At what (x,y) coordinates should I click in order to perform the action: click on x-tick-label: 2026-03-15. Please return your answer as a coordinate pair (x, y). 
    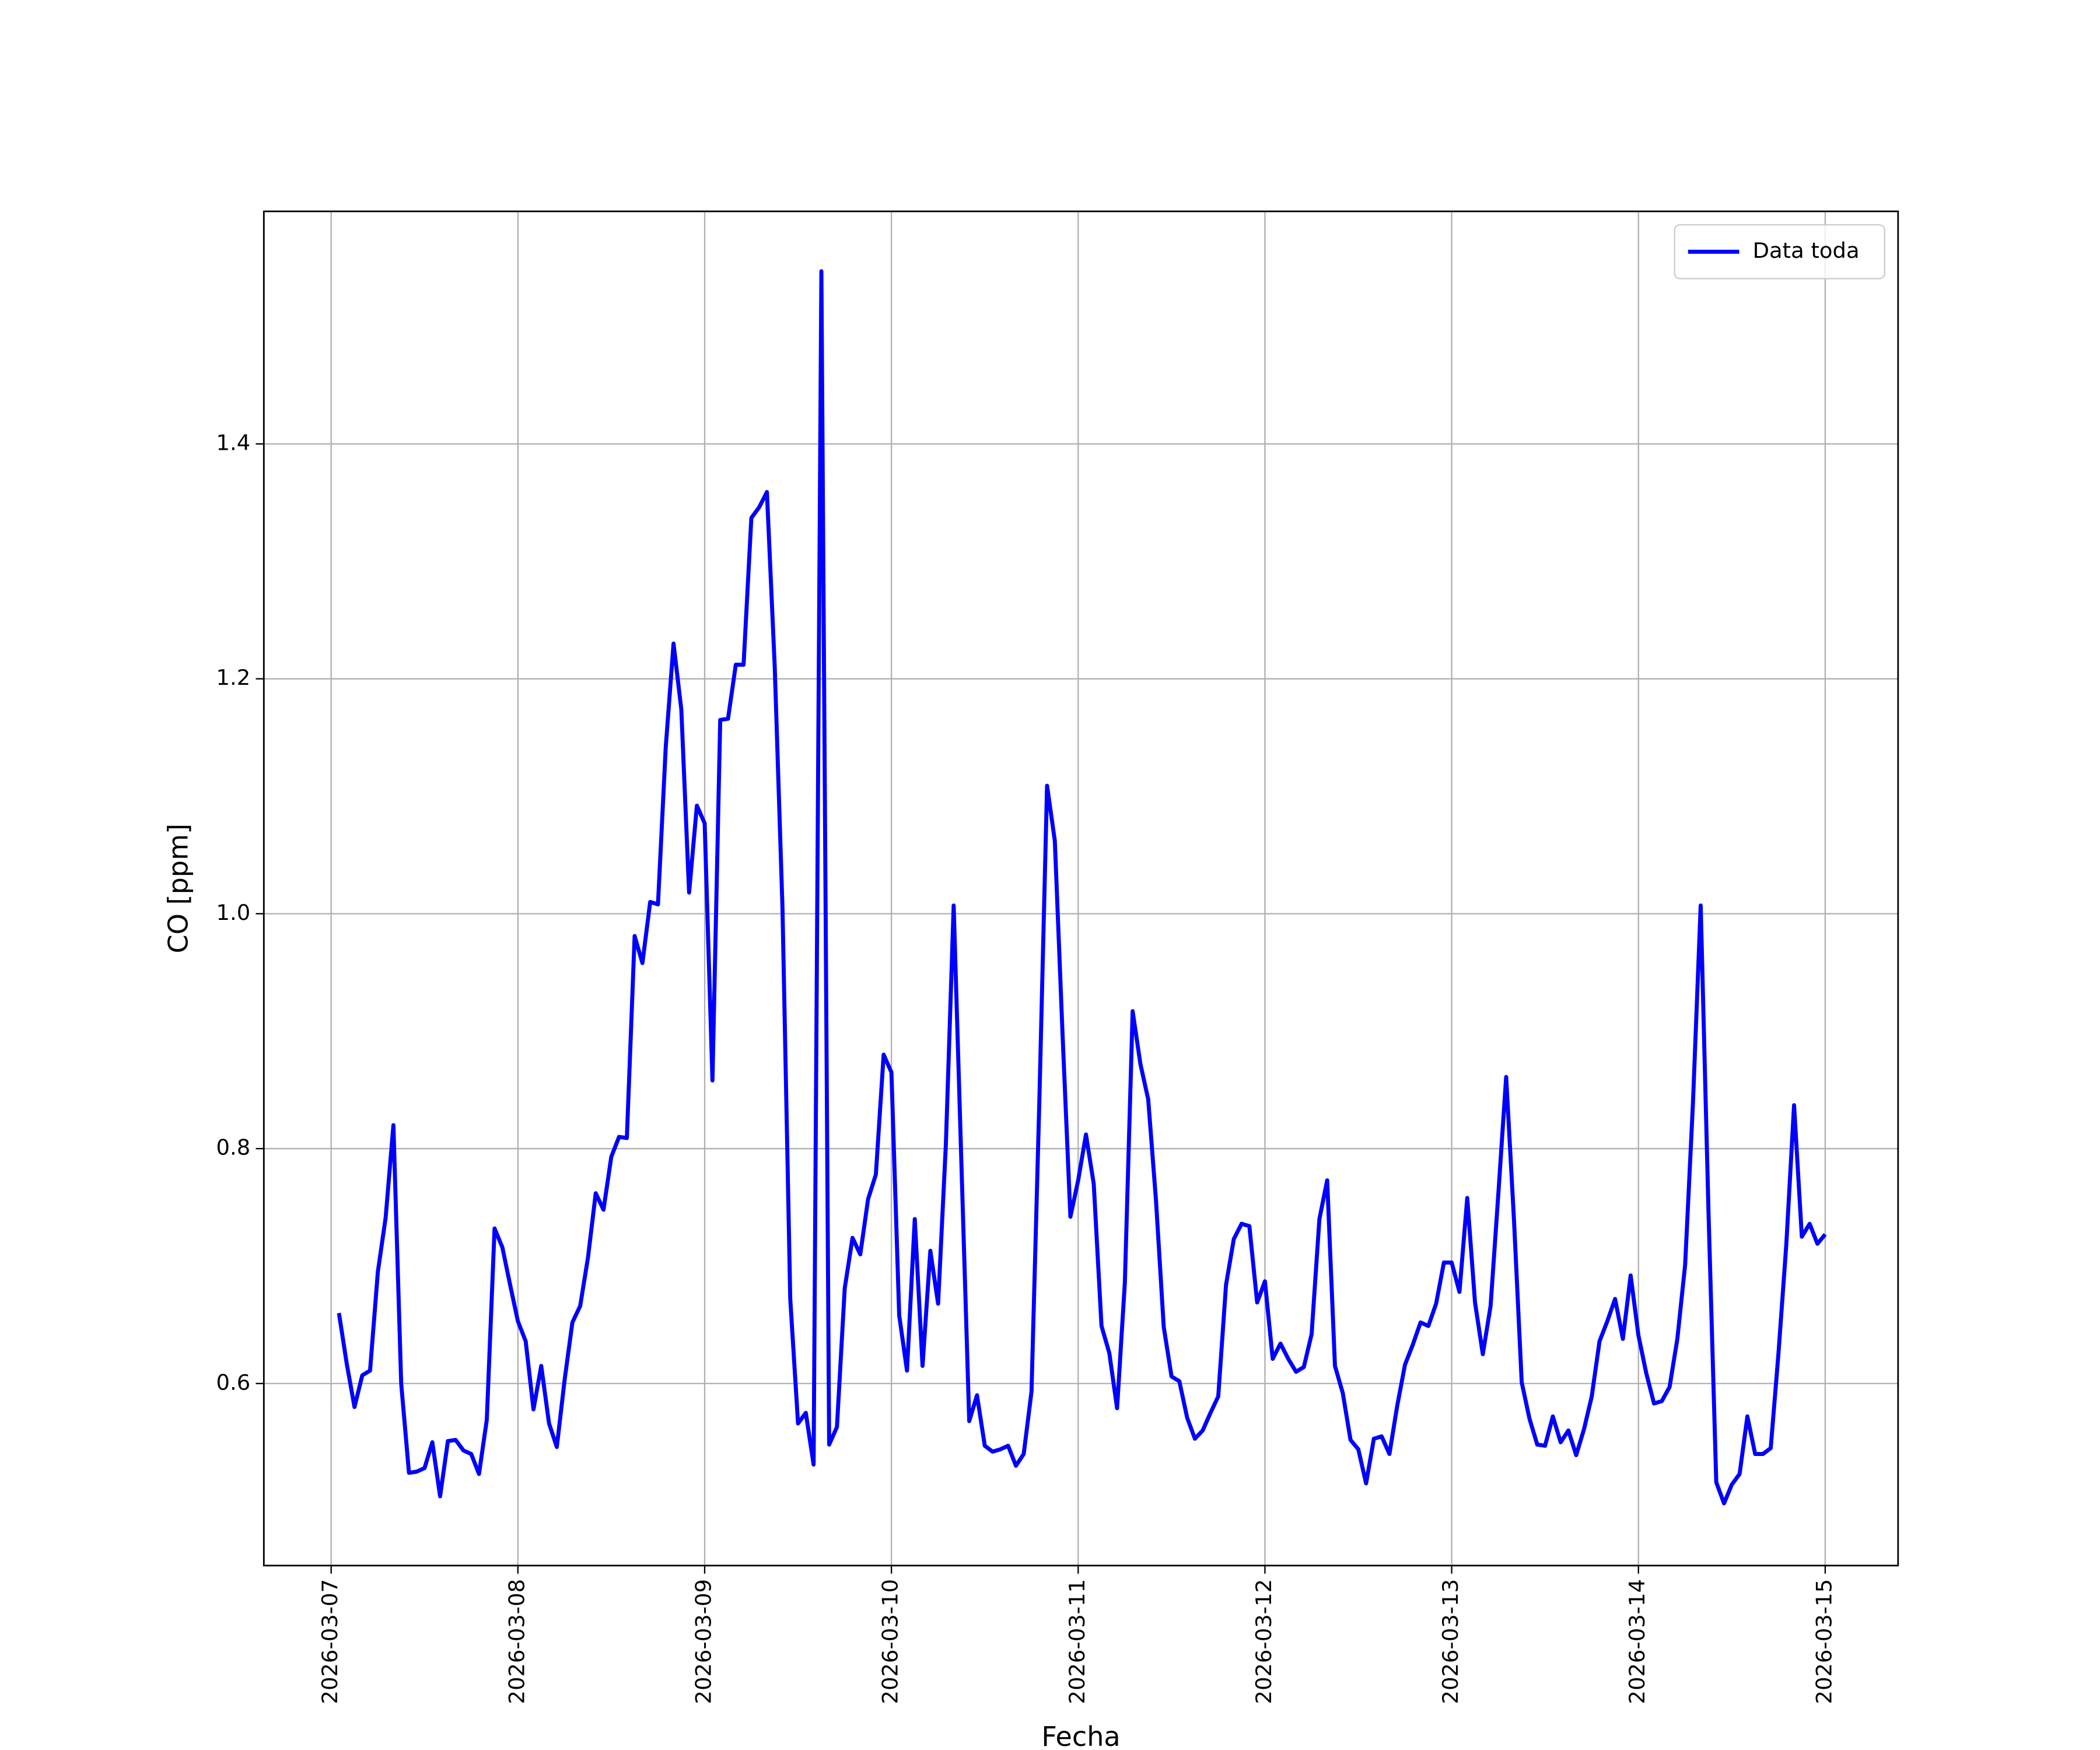
    Looking at the image, I should click on (1824, 1641).